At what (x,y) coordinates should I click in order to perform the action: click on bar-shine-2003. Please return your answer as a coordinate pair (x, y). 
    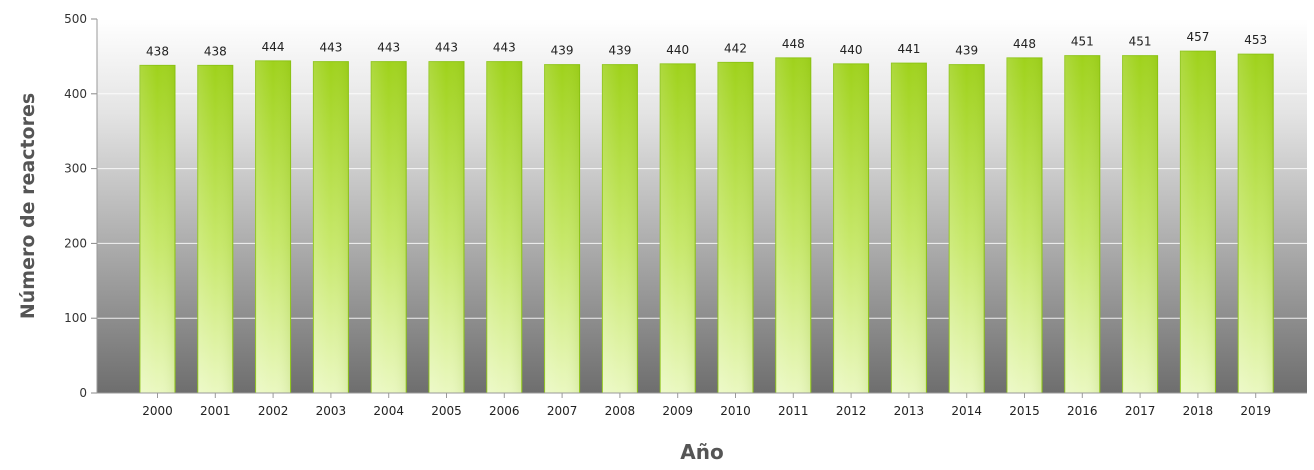
    Looking at the image, I should click on (331, 227).